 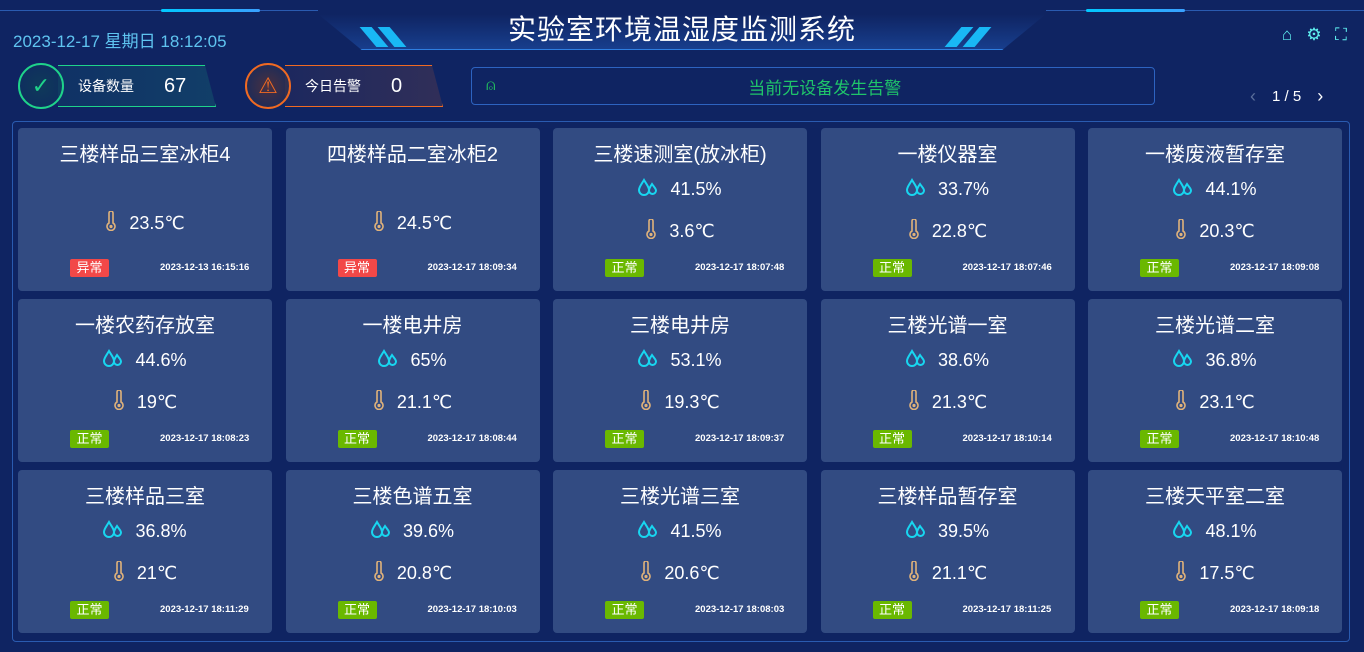 What do you see at coordinates (740, 609) in the screenshot?
I see `update-time: 2023-12-17 18:08:03` at bounding box center [740, 609].